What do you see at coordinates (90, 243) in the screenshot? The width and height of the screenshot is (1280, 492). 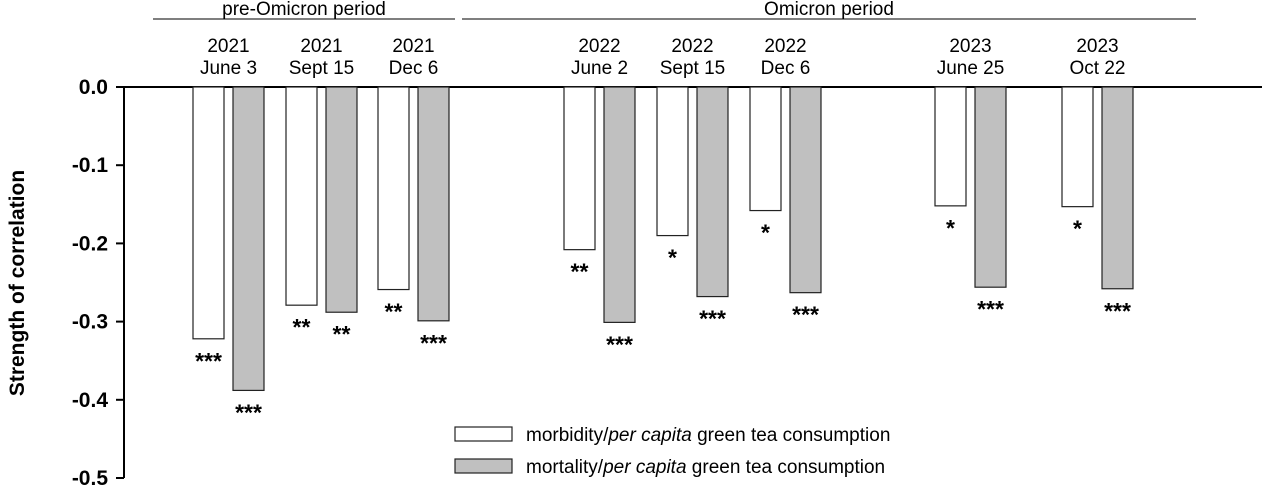 I see `y-tick-label: -0.2` at bounding box center [90, 243].